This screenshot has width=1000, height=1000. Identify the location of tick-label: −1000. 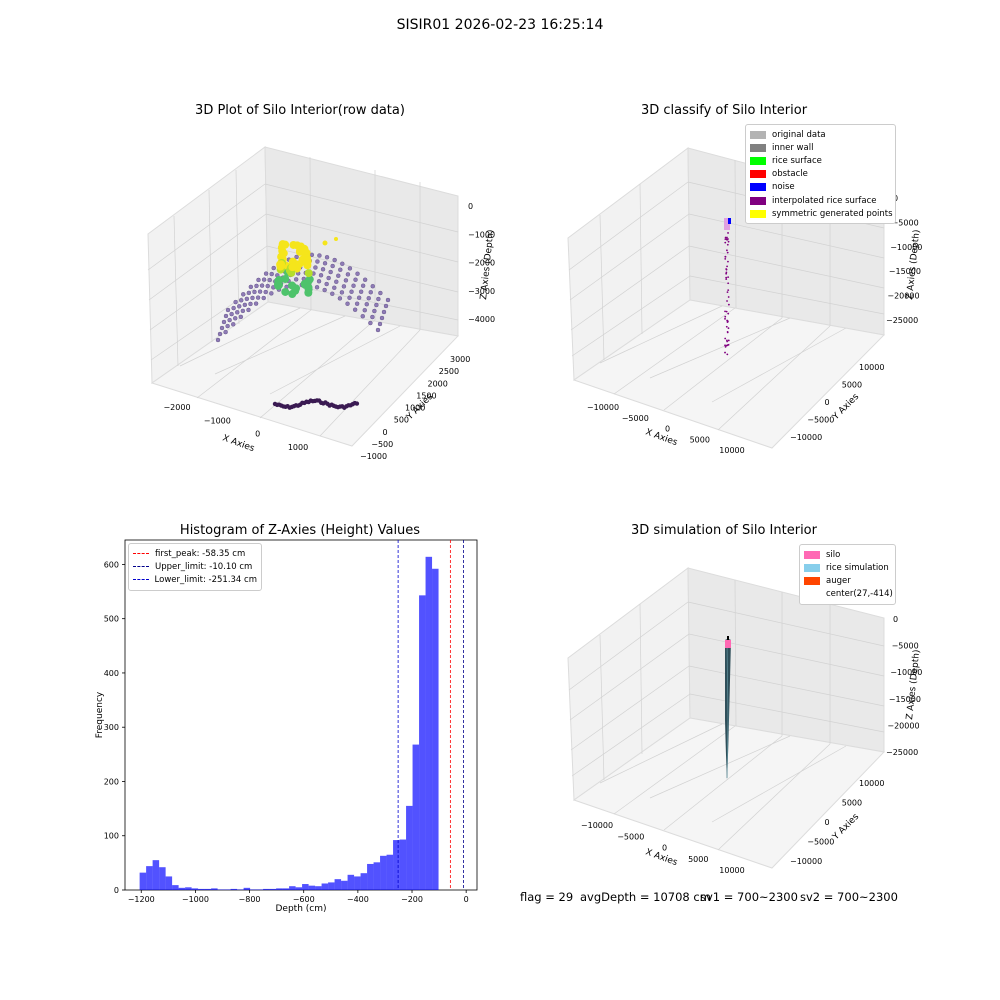
(481, 234).